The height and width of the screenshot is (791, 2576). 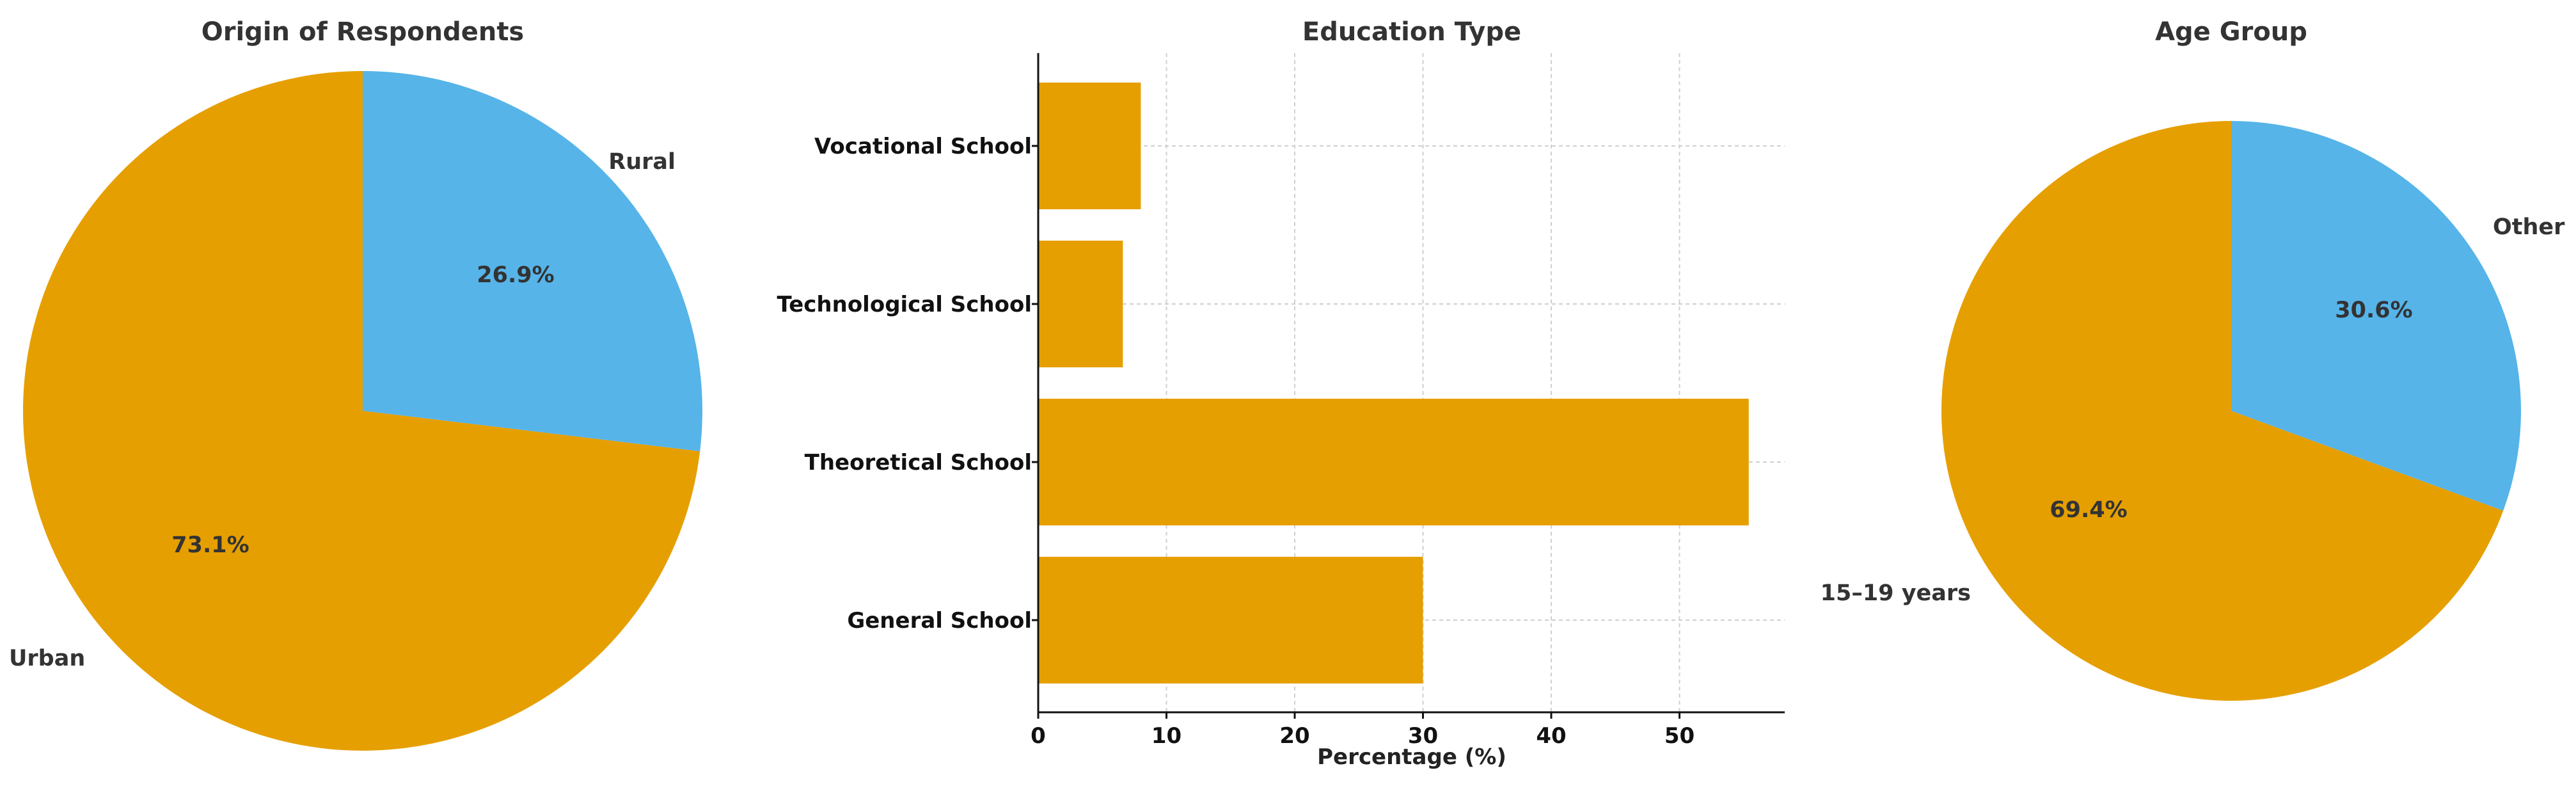 I want to click on y-tick-label-theoretical-school: Theoretical School, so click(x=918, y=462).